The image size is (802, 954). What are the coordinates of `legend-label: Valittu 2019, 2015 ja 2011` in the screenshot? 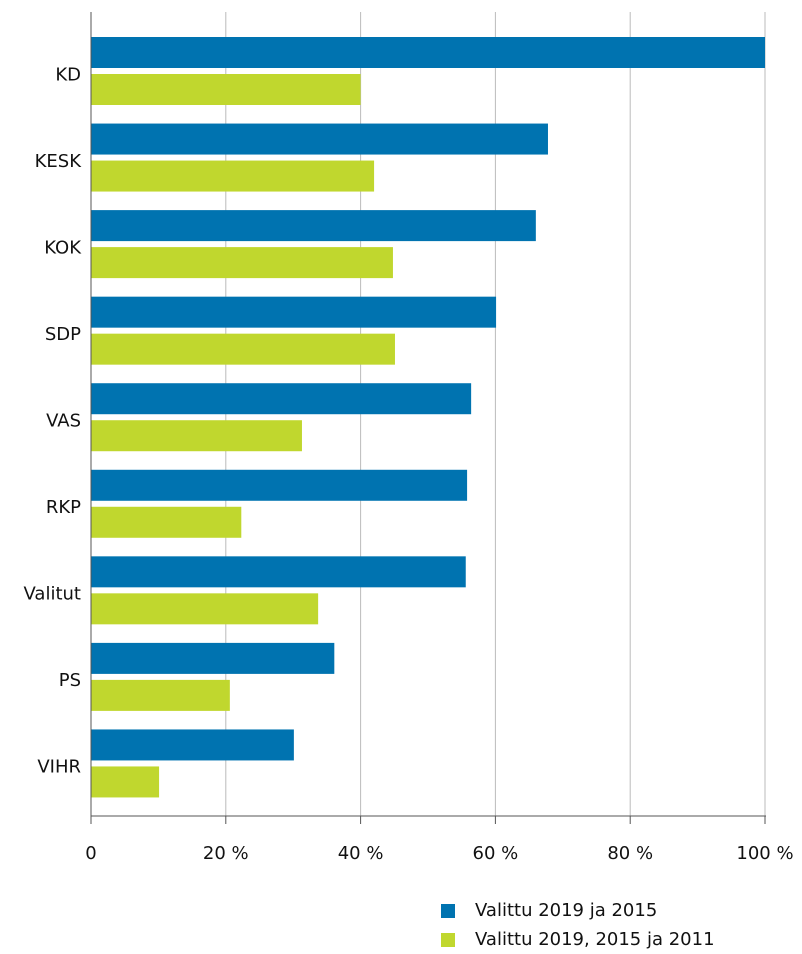 It's located at (595, 939).